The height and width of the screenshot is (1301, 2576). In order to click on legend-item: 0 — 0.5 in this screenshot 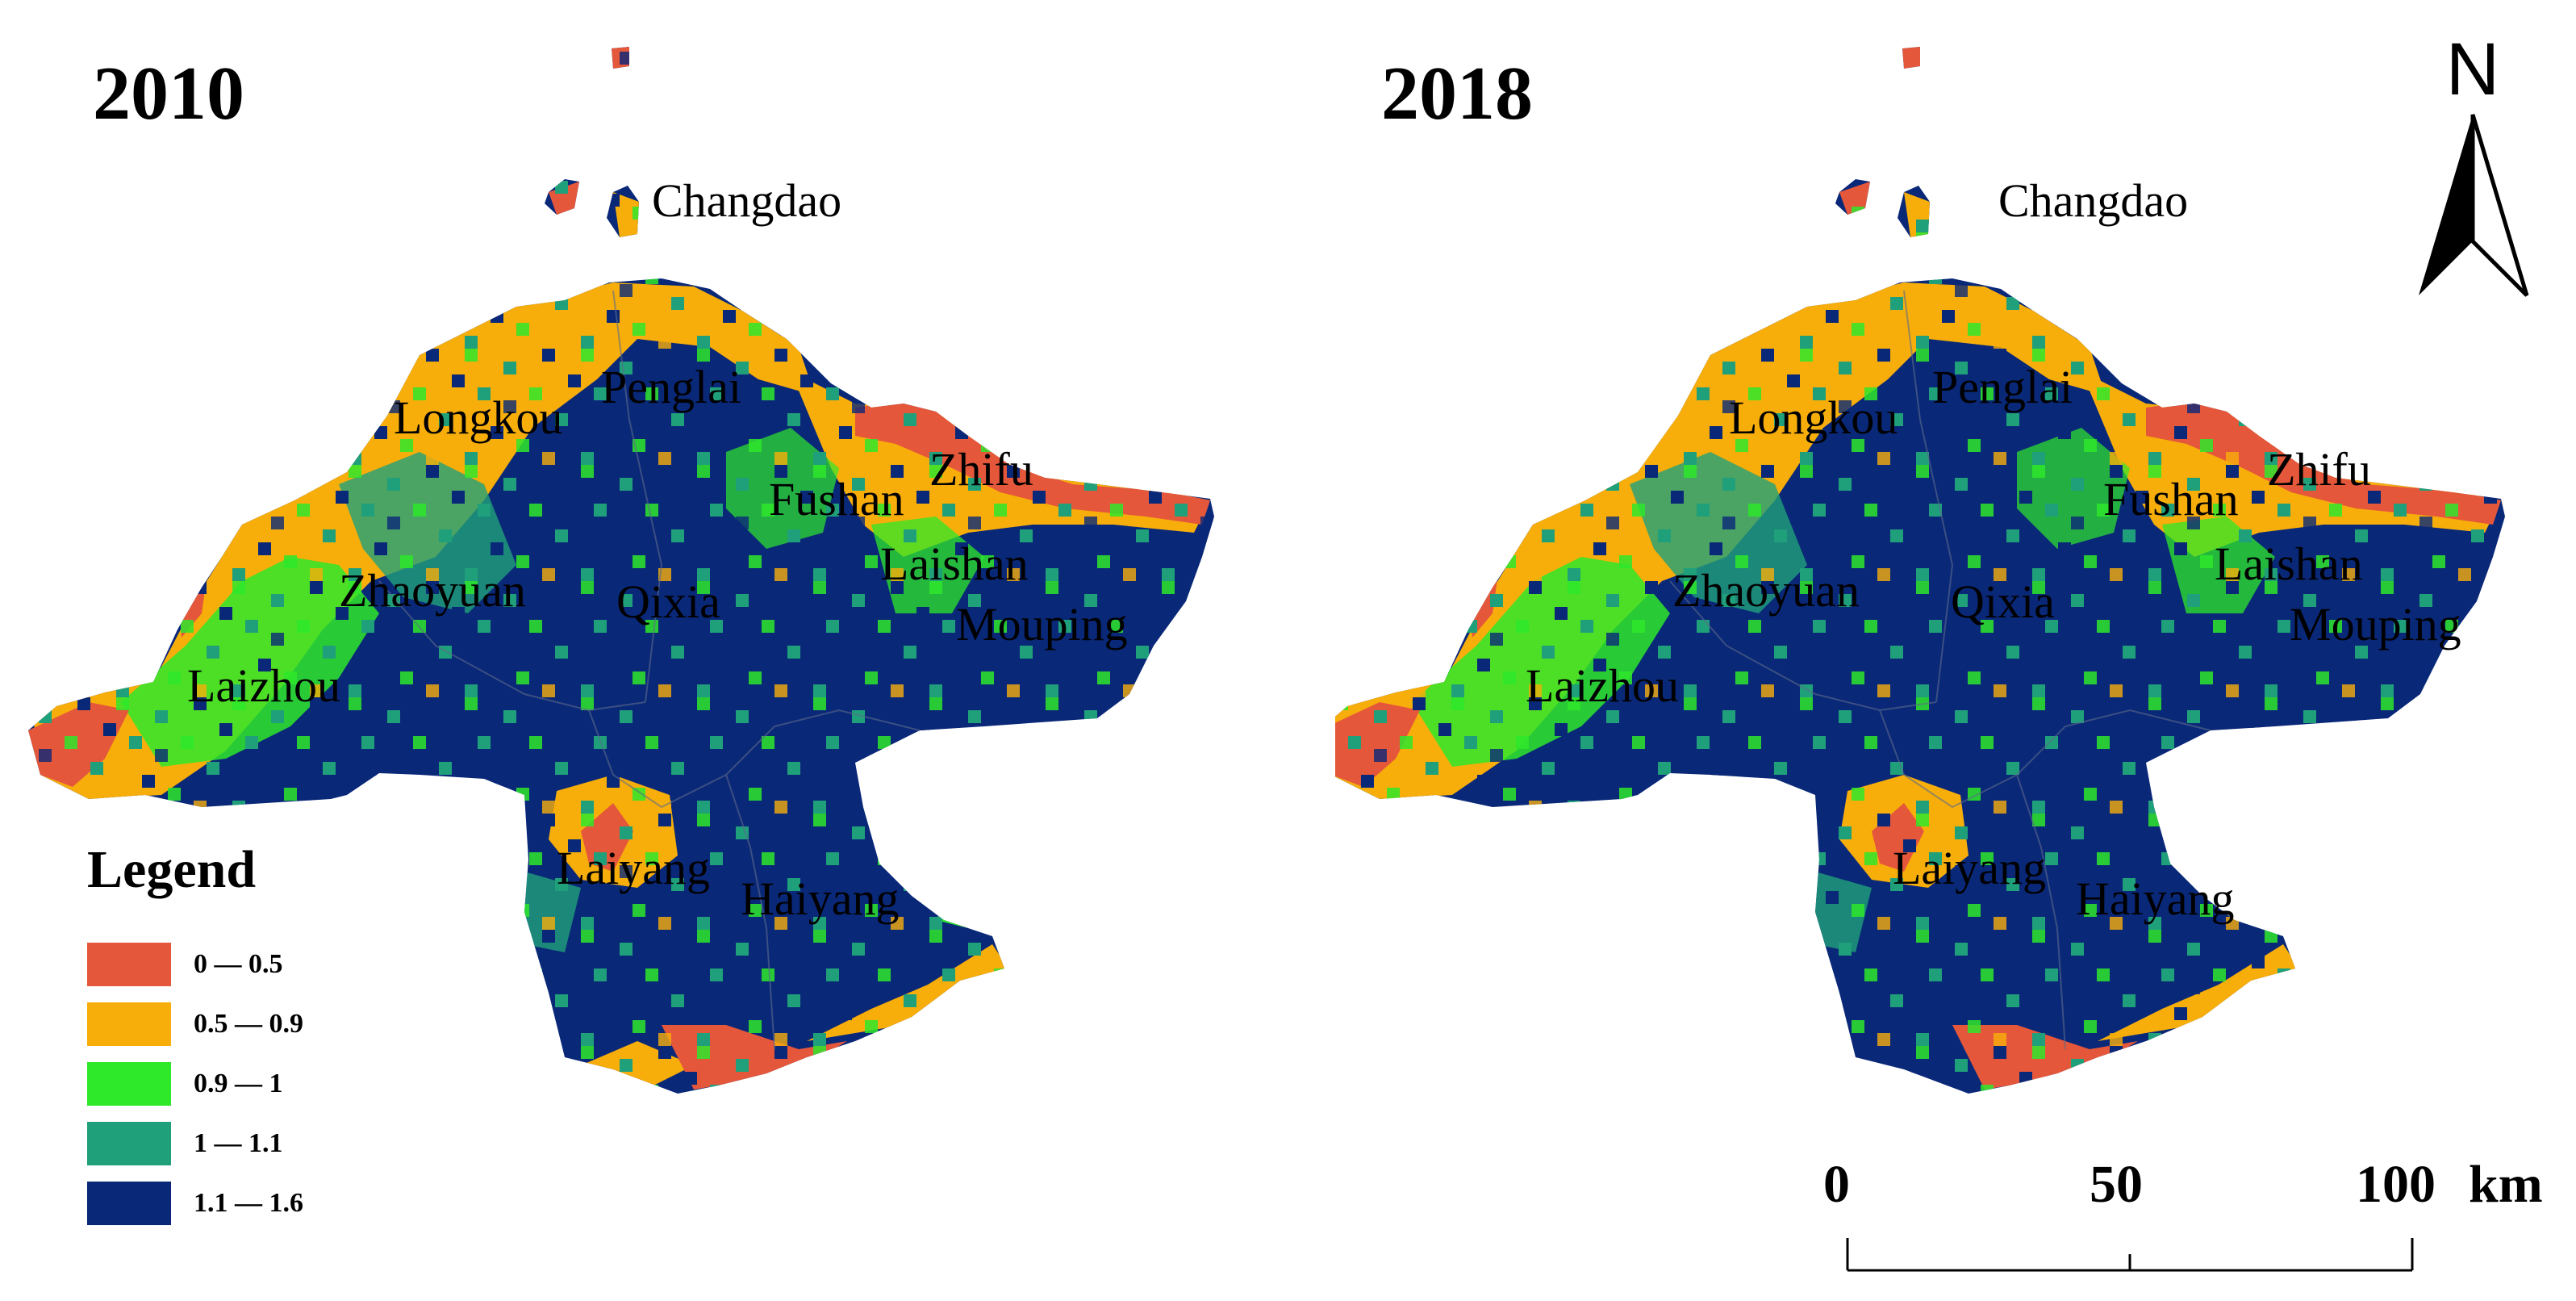, I will do `click(195, 964)`.